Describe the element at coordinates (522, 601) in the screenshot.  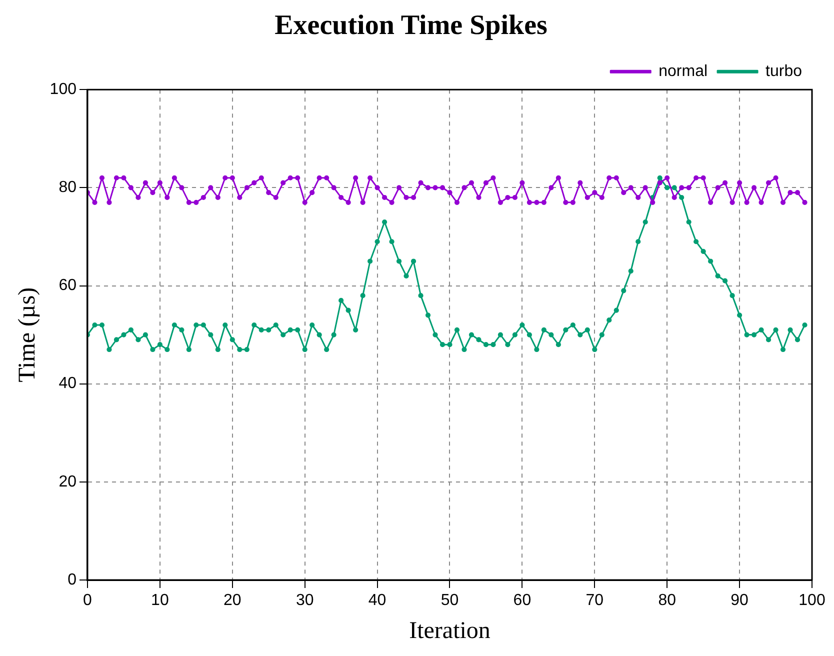
I see `x-tick-label: 60` at that location.